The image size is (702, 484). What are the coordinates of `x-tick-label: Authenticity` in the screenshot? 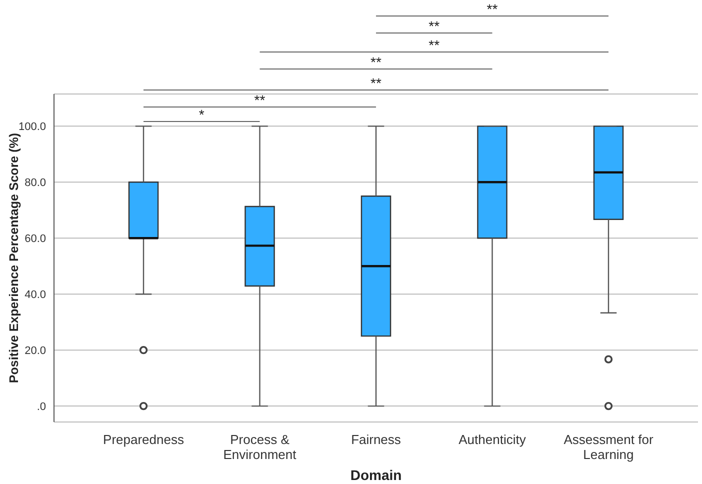 It's located at (492, 439).